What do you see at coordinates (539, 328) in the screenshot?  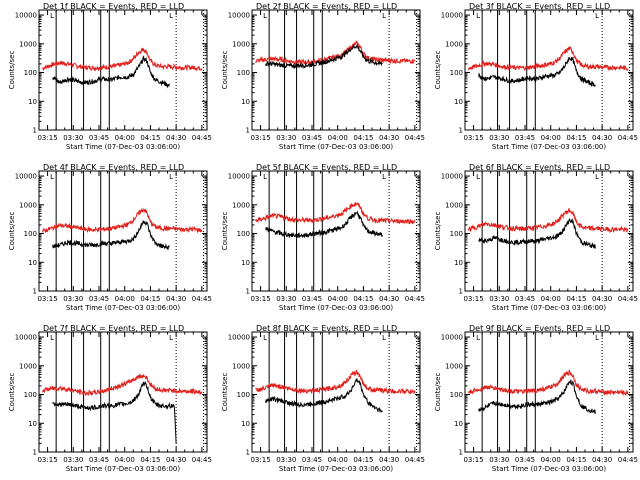 I see `panel-title: Det 9f BLACK = Events, RED = LLD` at bounding box center [539, 328].